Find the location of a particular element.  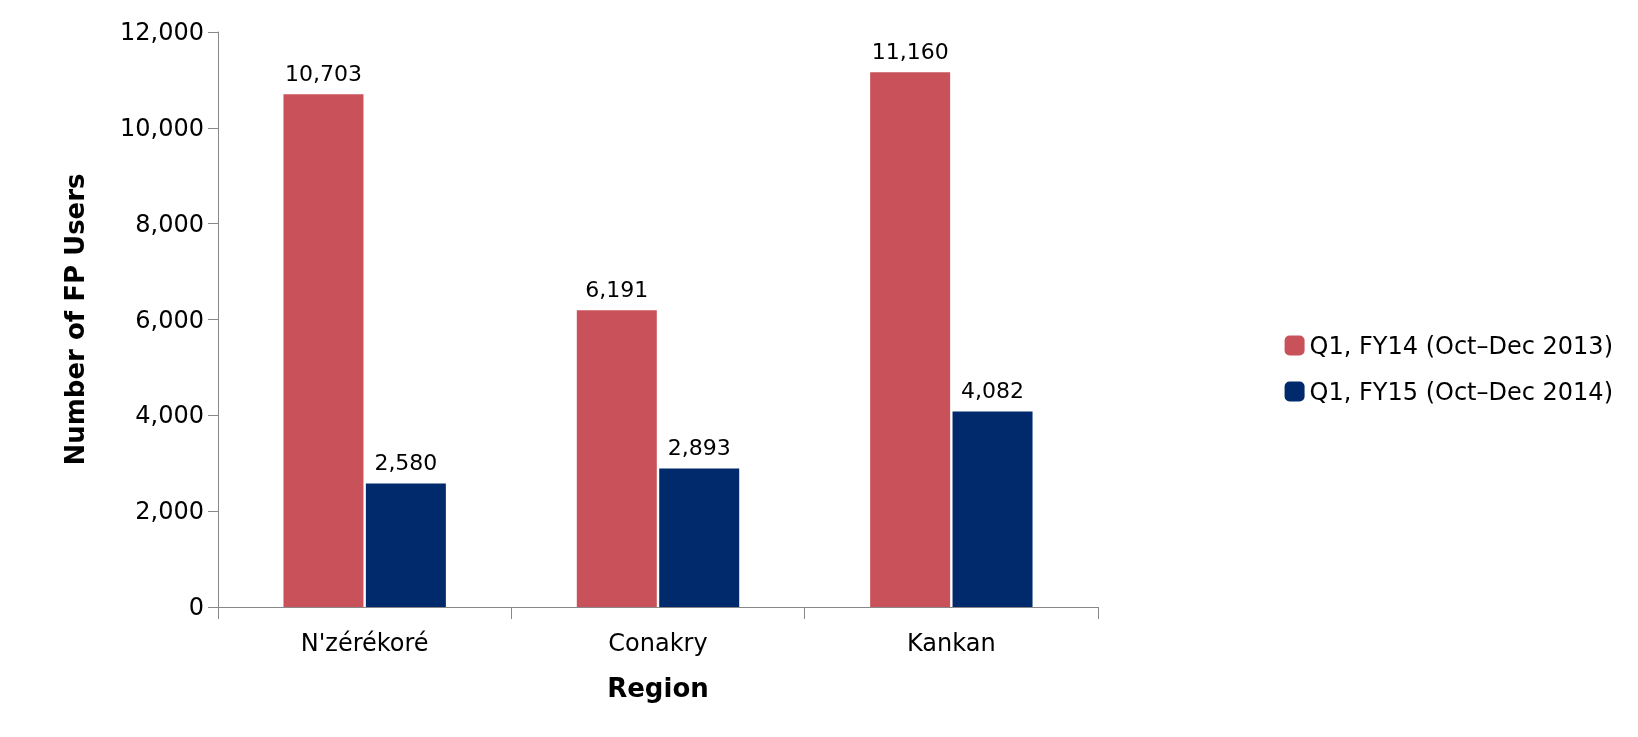

data-label: 4,082 is located at coordinates (993, 390).